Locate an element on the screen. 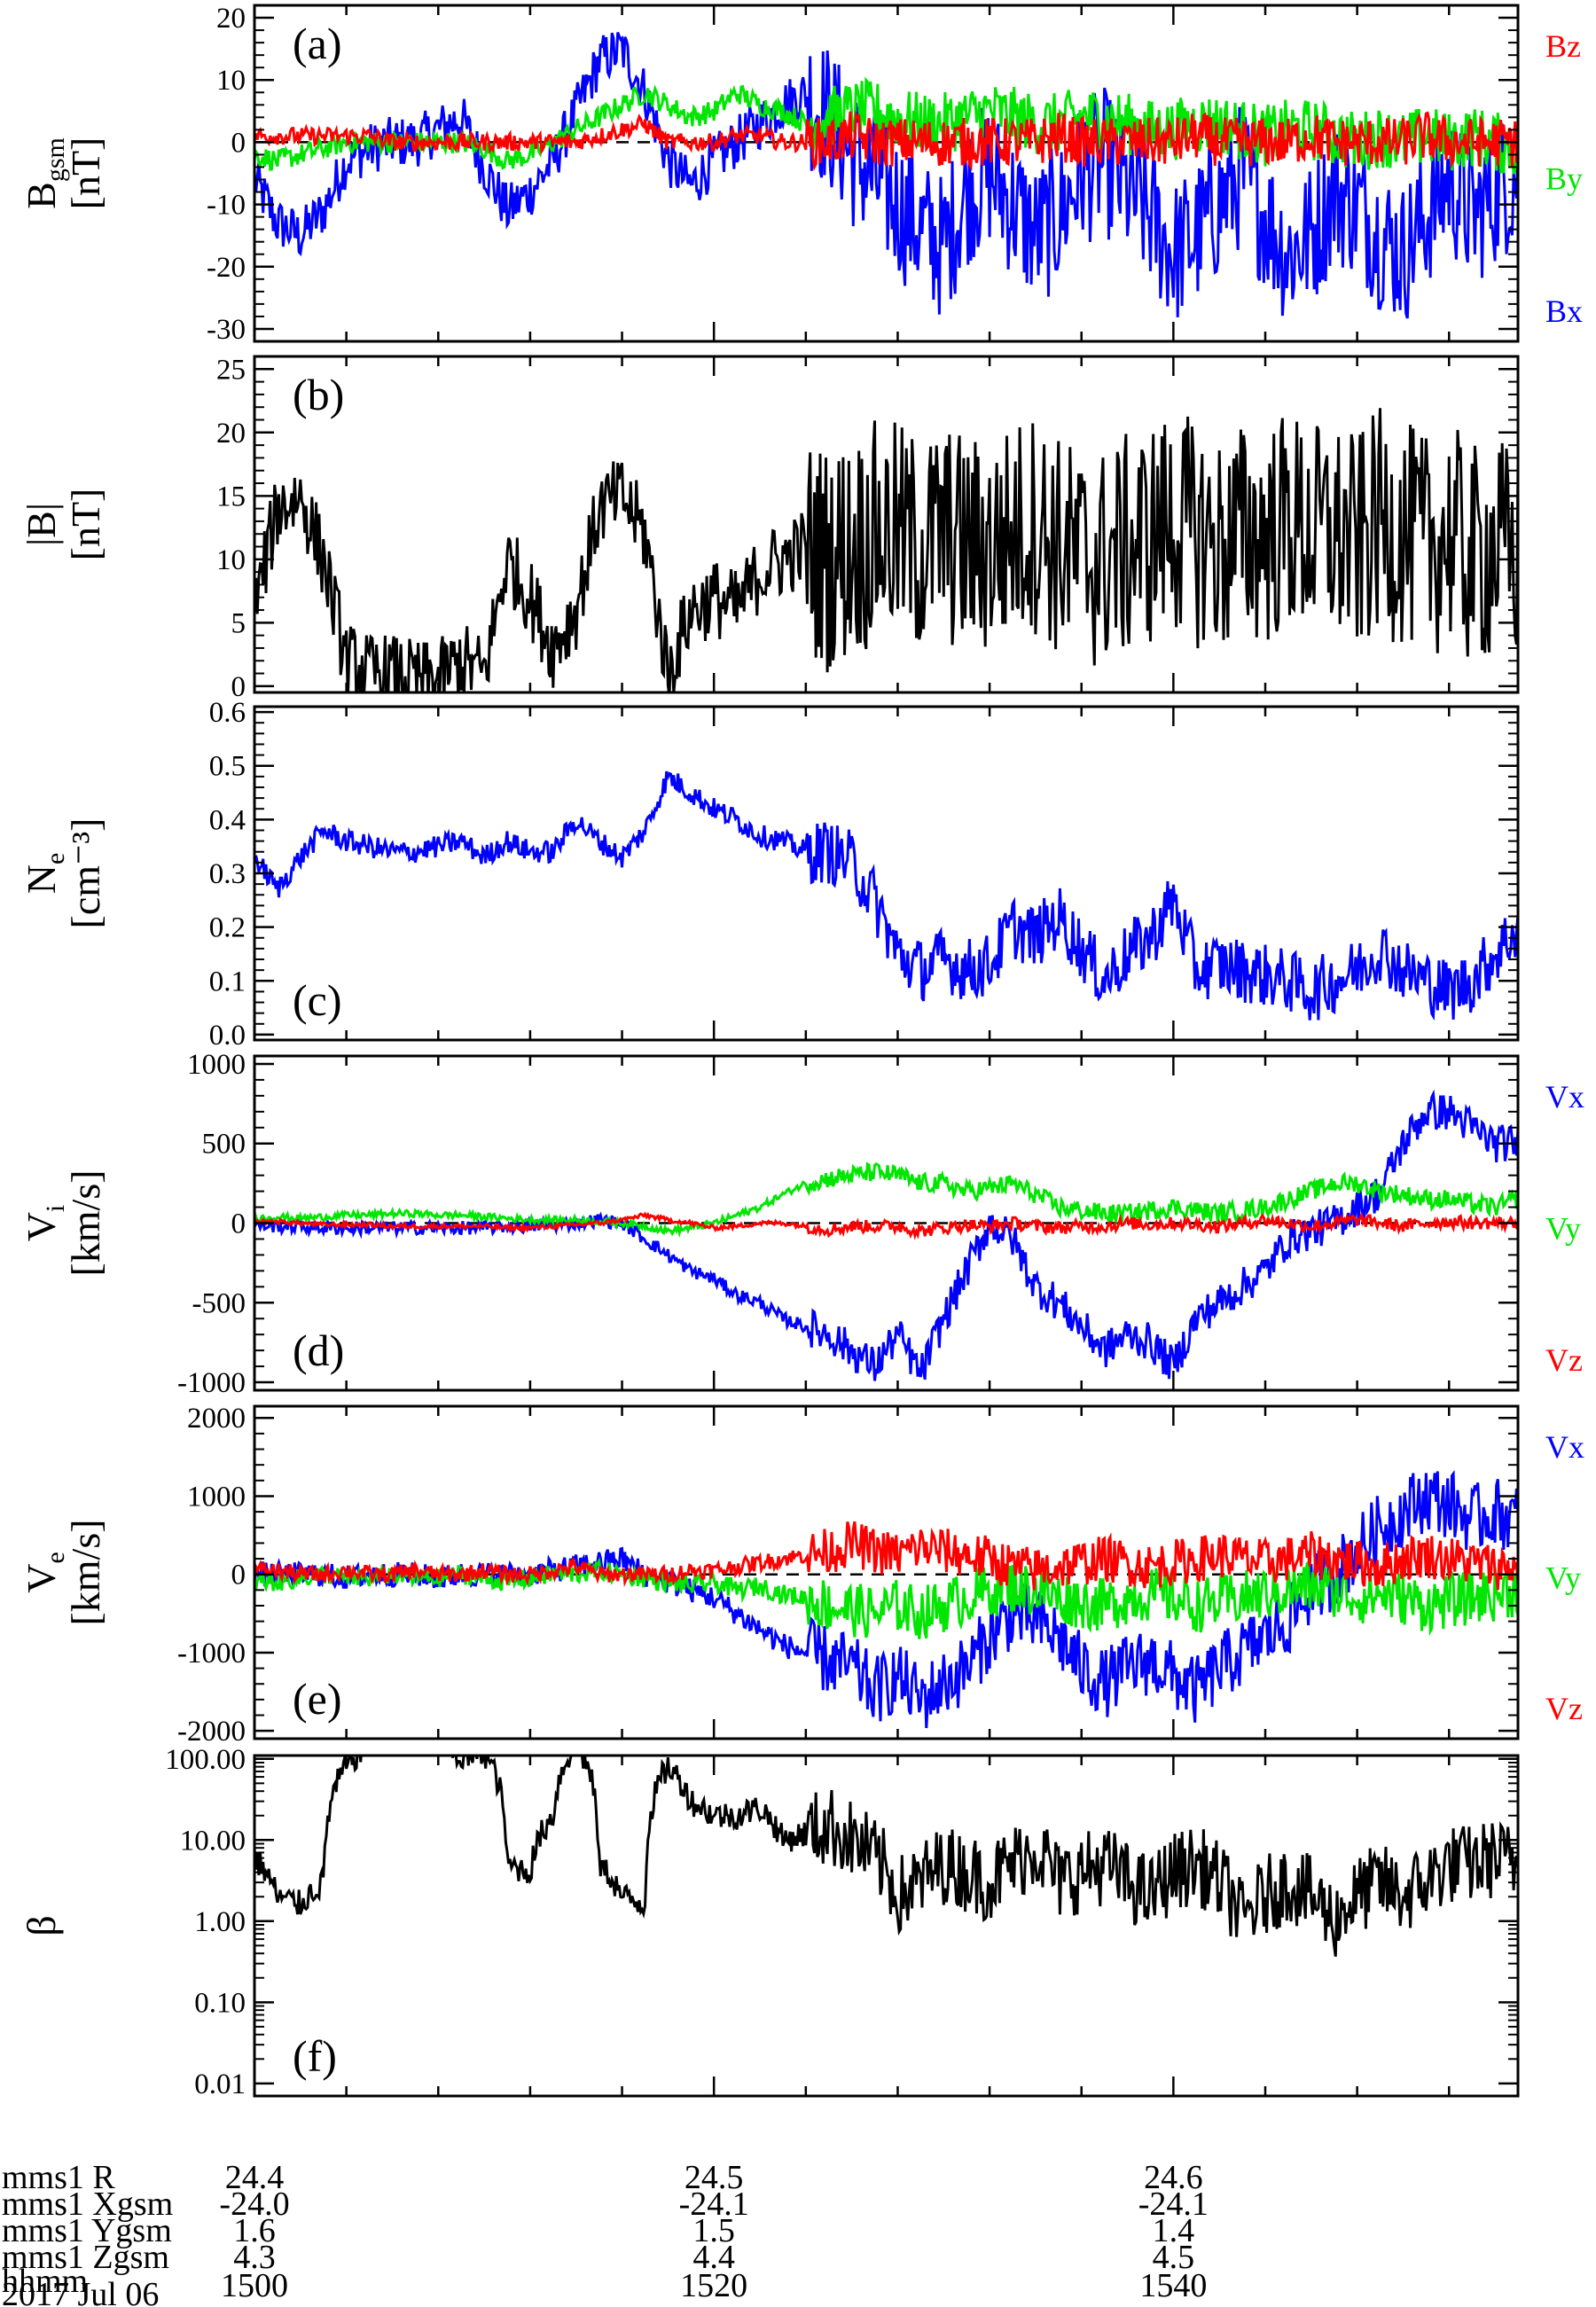 This screenshot has width=1596, height=2307. y-axis-unit: [nT] is located at coordinates (85, 173).